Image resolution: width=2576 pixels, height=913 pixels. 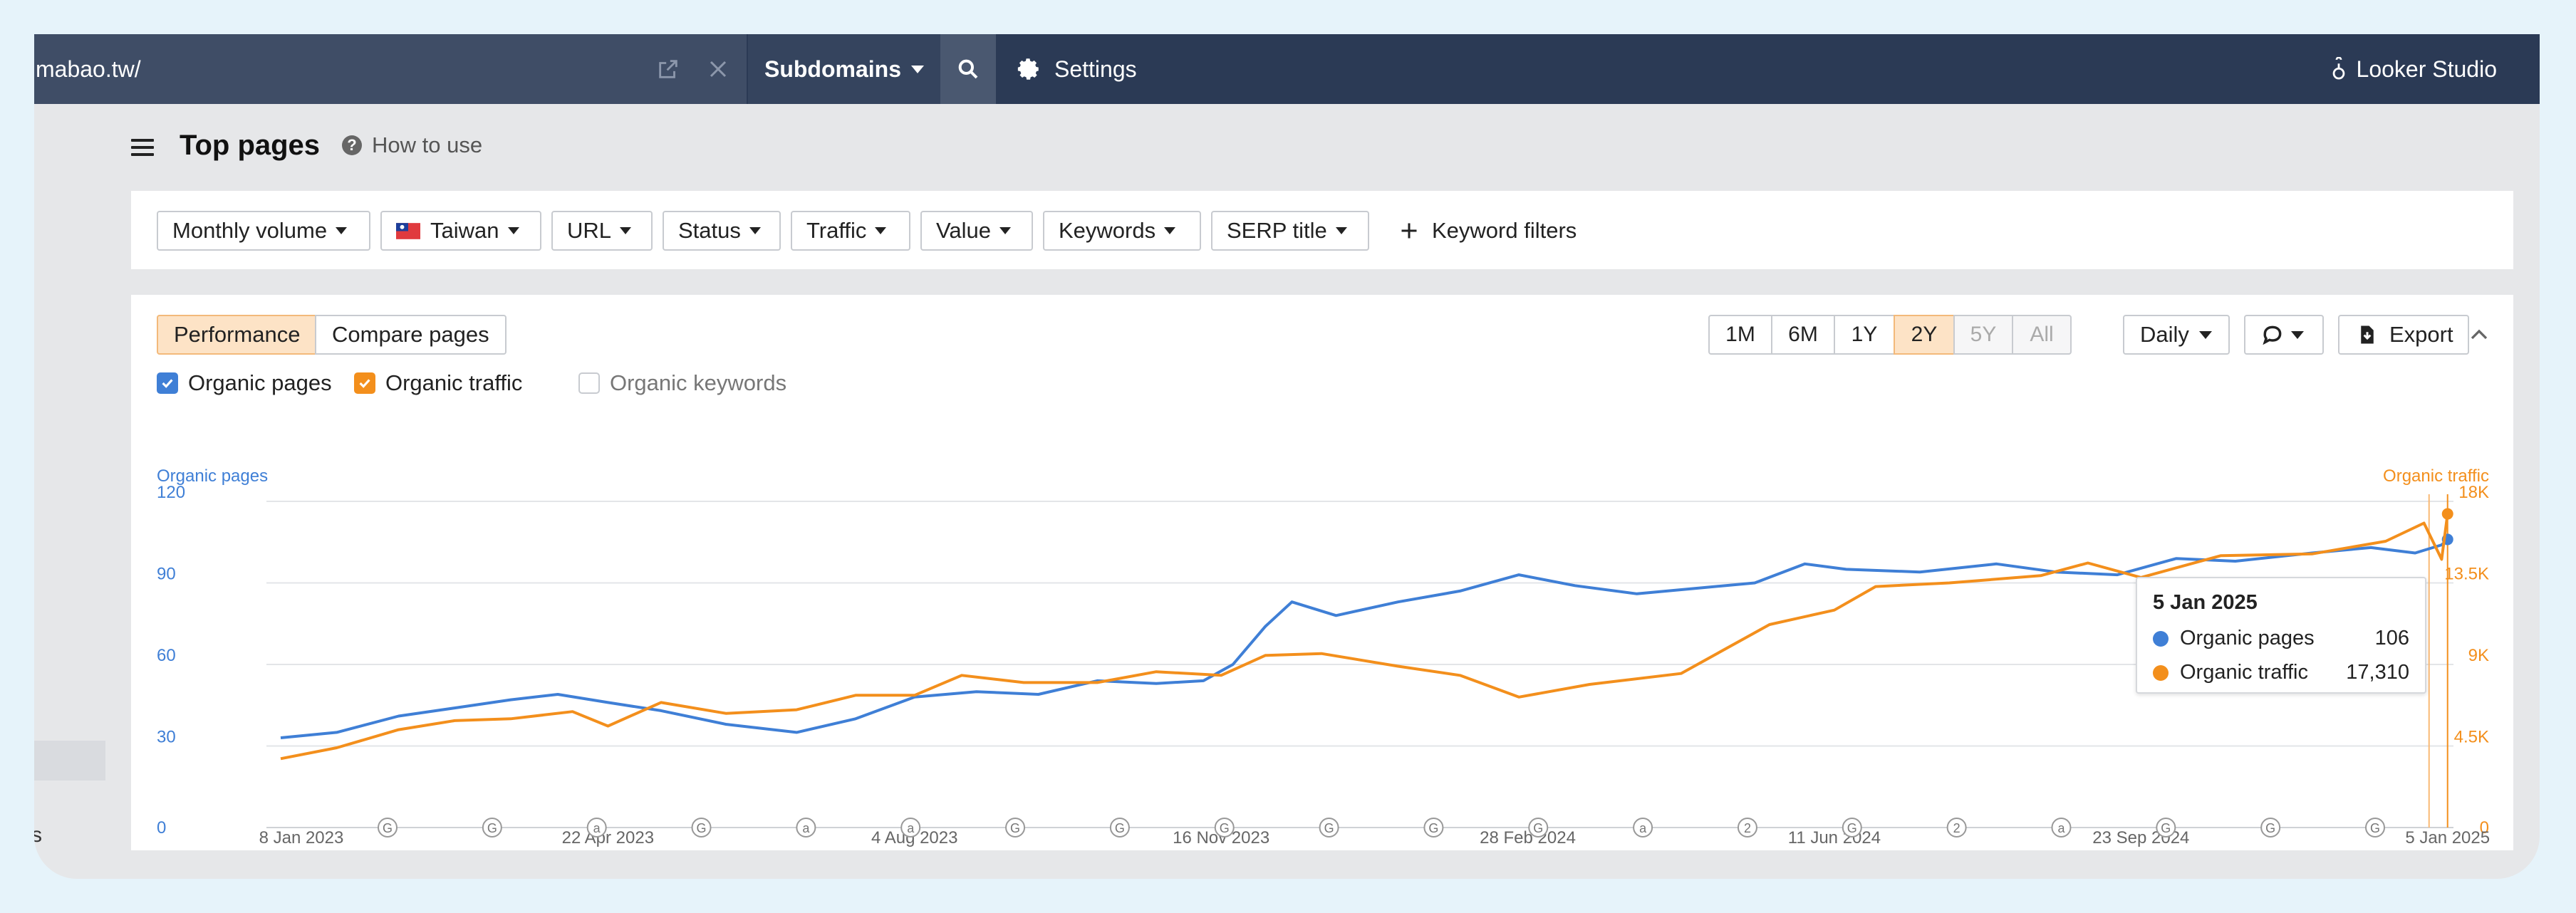 I want to click on tooltip-pages-label: Organic pages, so click(x=2247, y=638).